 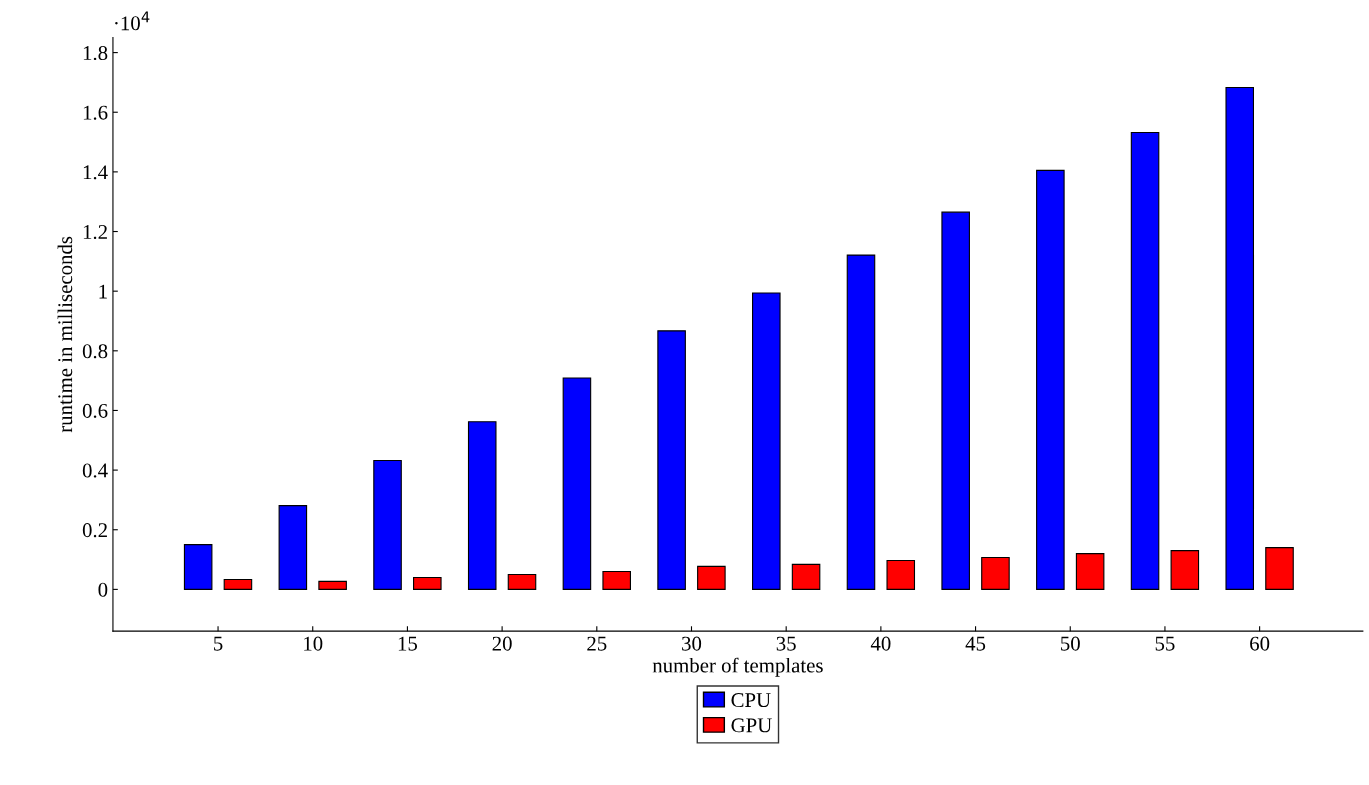 I want to click on y-tick-label: 1.6, so click(x=95, y=112).